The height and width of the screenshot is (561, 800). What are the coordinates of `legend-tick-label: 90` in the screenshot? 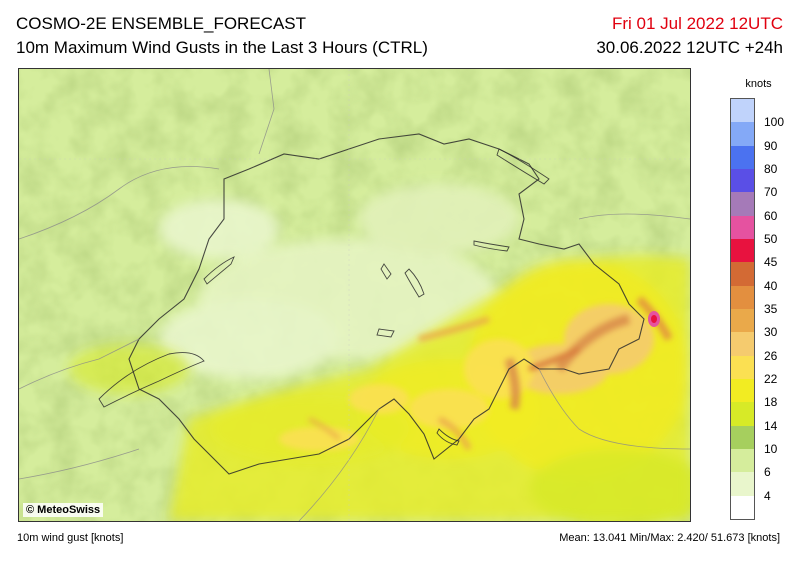 It's located at (771, 145).